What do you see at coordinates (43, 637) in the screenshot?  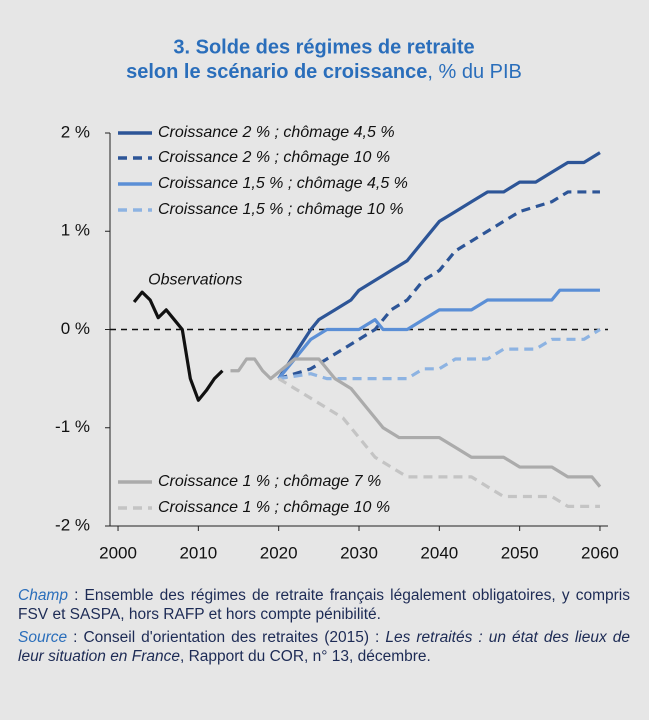 I see `note-label: Source` at bounding box center [43, 637].